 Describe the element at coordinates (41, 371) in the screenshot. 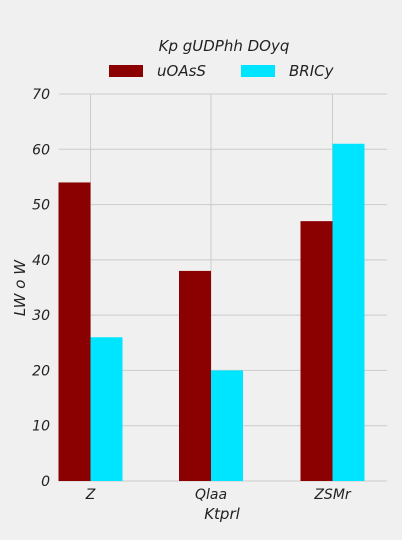

I see `y-tick-label: 20` at that location.